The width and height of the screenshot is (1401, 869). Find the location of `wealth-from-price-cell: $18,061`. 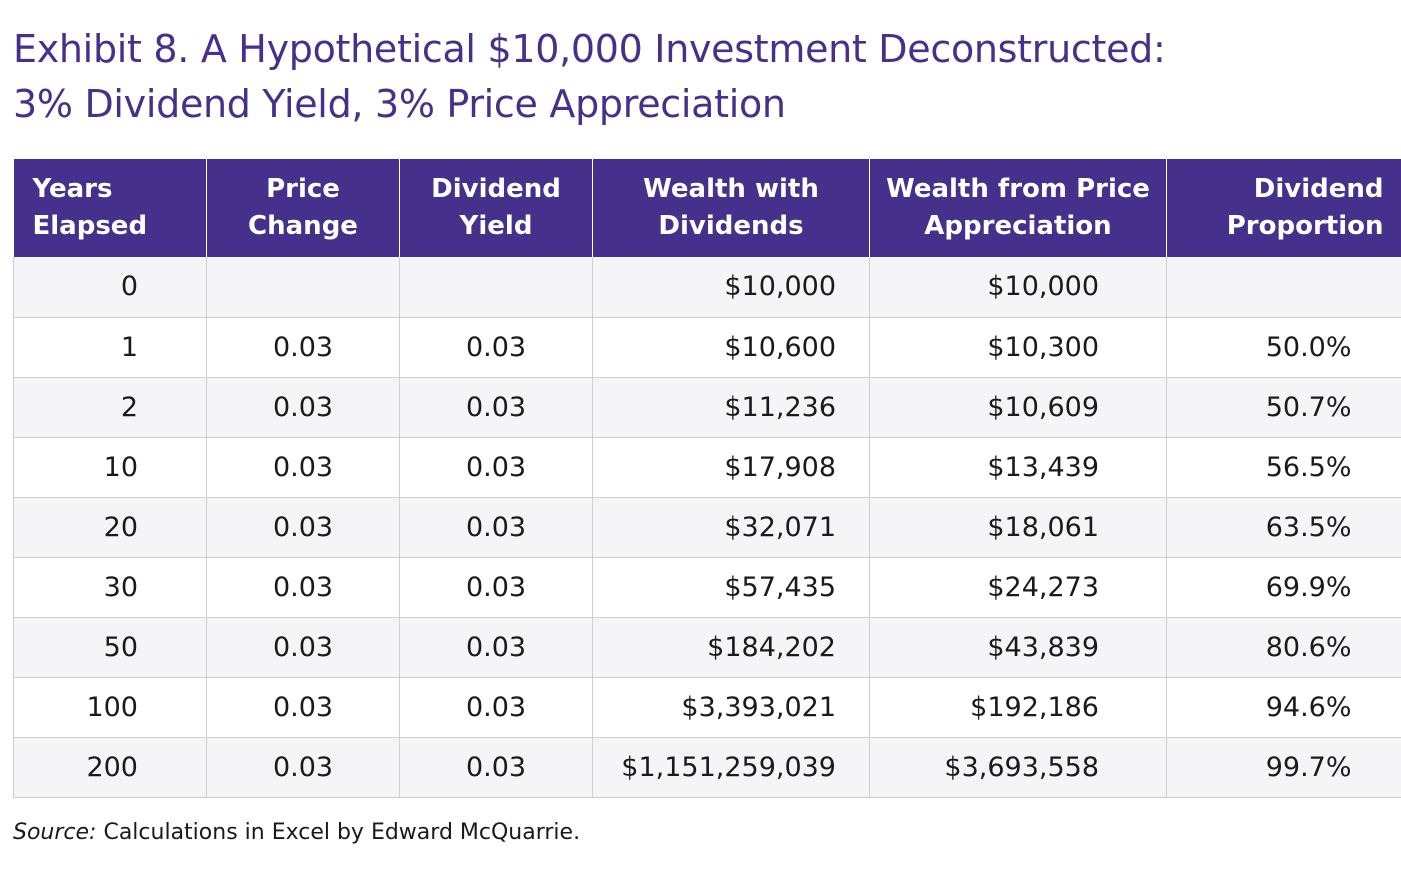

wealth-from-price-cell: $18,061 is located at coordinates (1018, 527).